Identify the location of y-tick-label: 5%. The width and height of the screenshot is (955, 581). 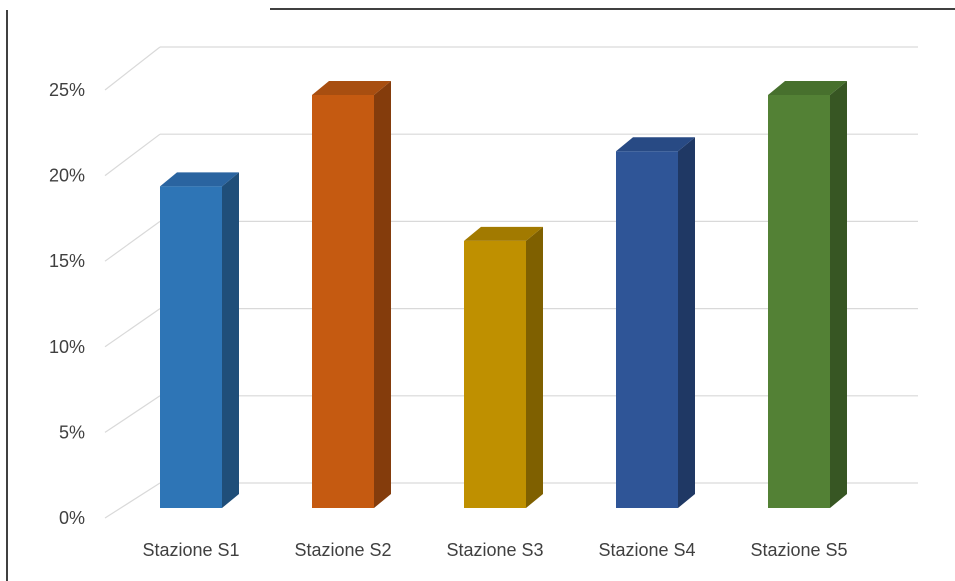
(72, 432).